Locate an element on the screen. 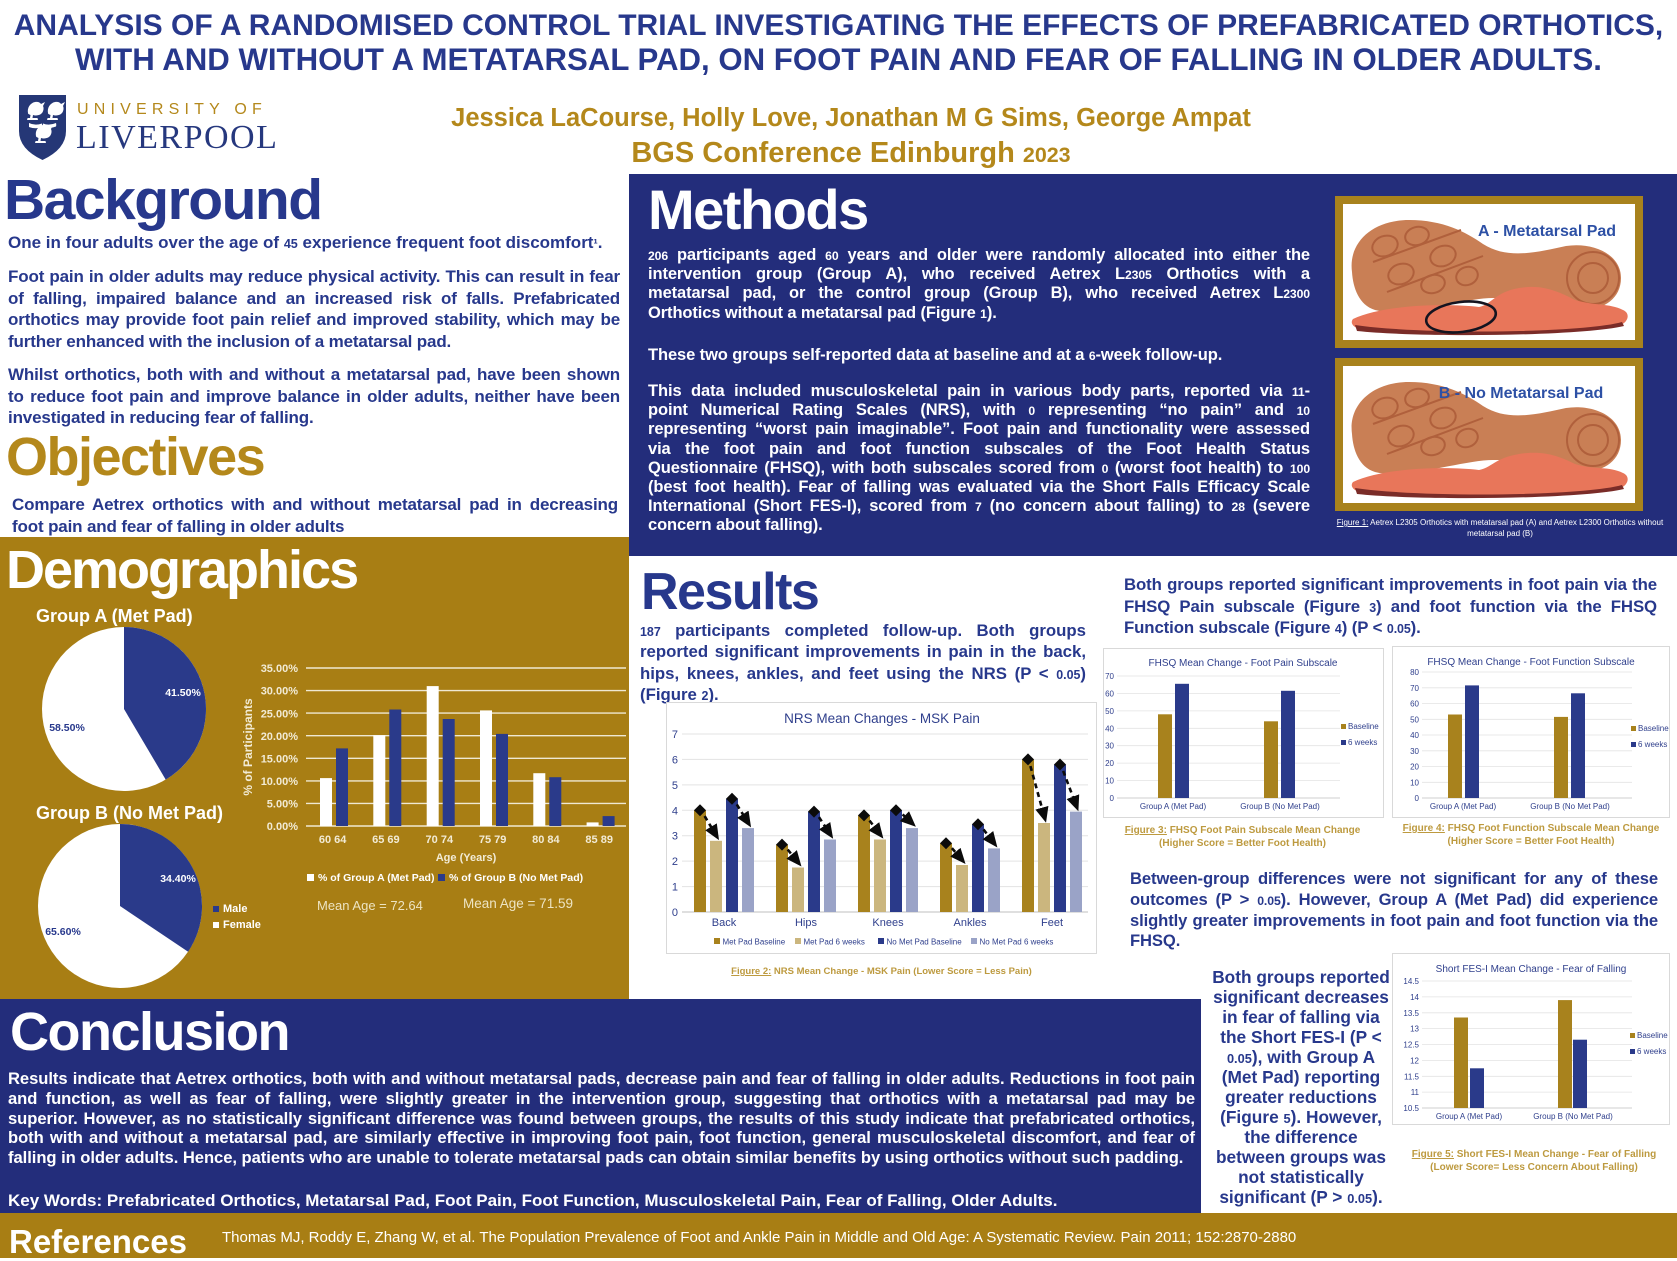  svg-text: 3 is located at coordinates (675, 837).